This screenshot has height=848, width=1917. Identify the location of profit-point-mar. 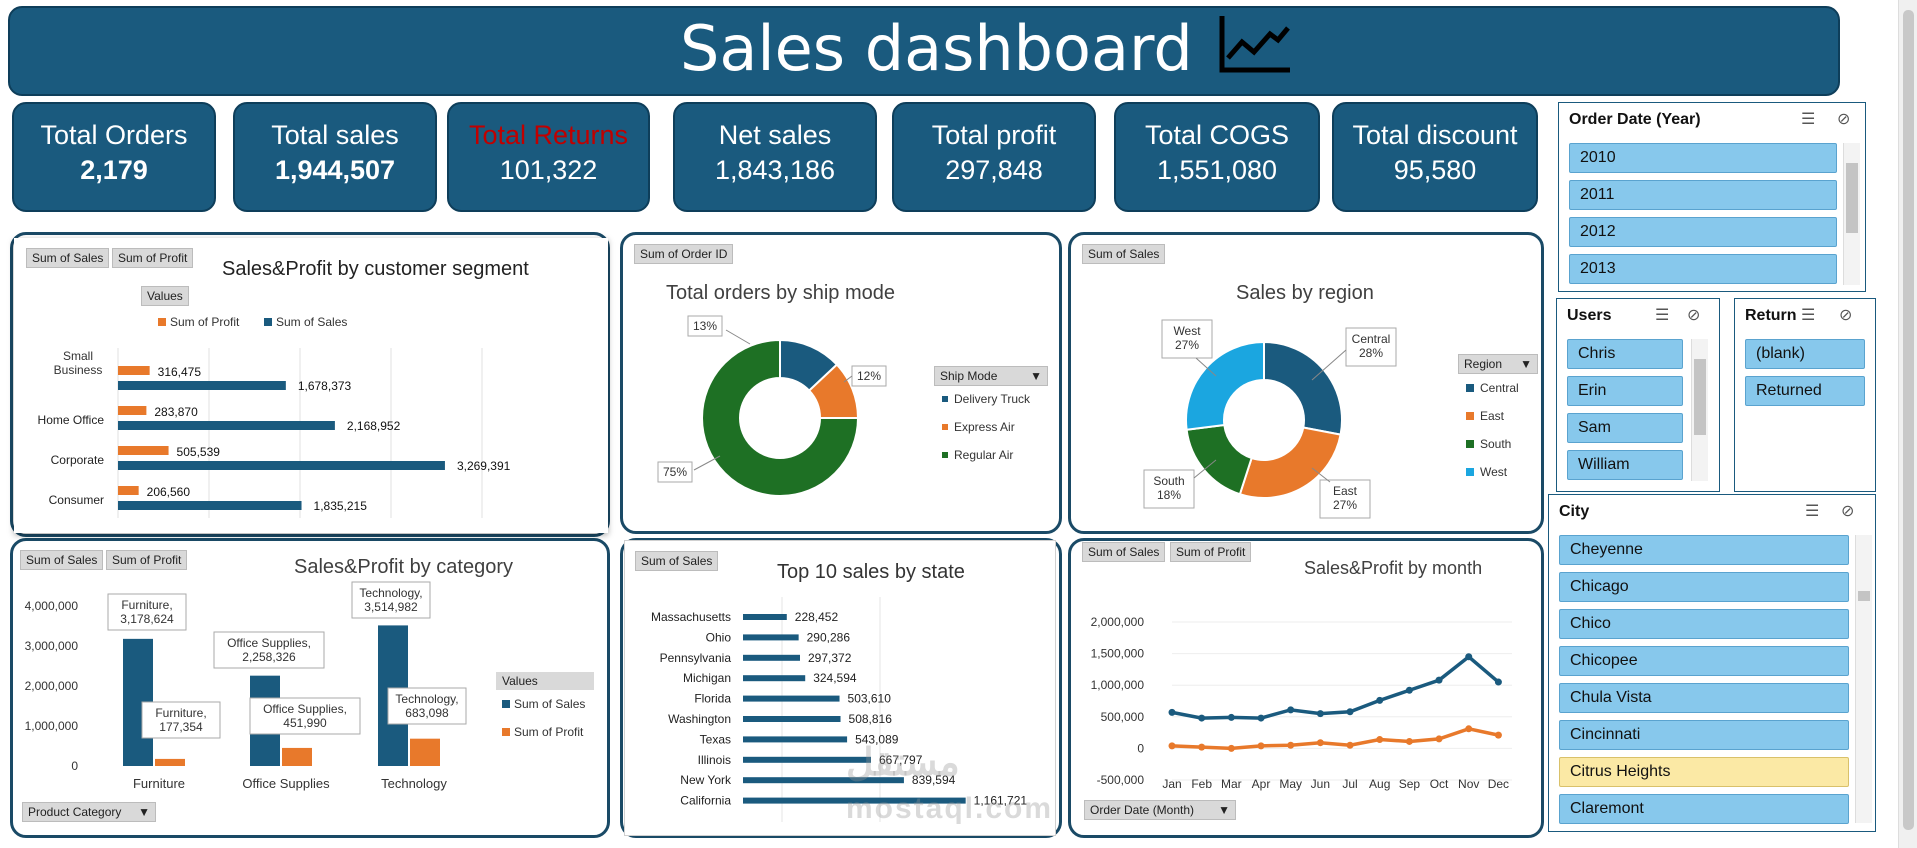
(1231, 748).